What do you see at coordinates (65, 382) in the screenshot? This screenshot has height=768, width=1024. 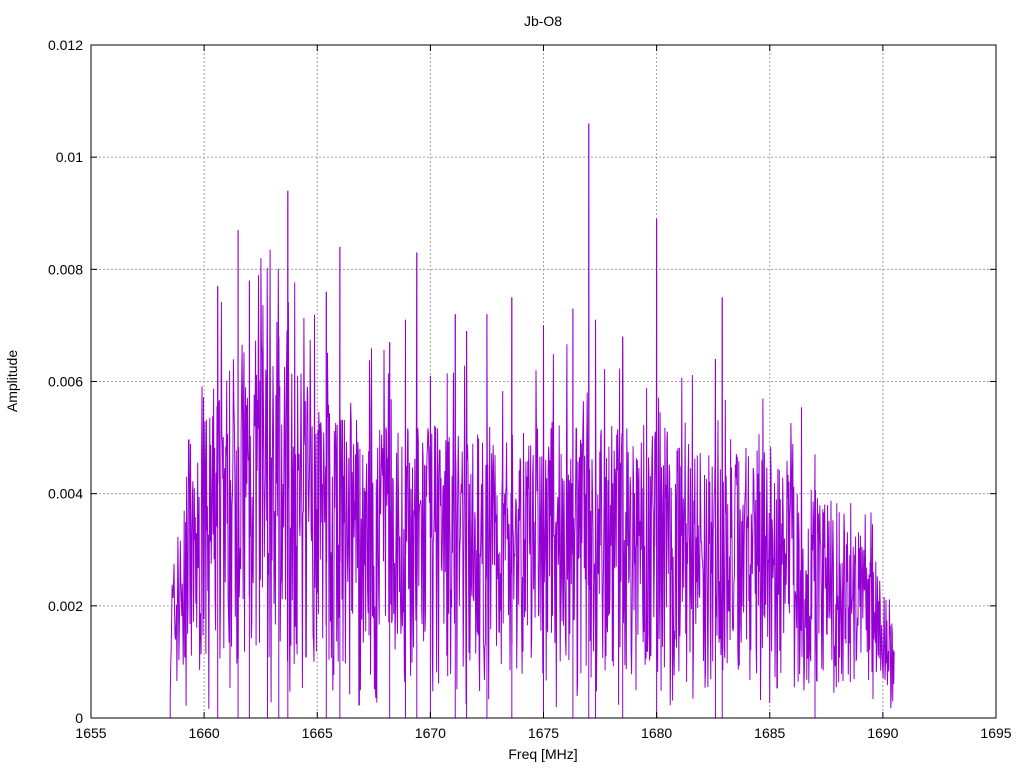 I see `y-tick-label: 0.006` at bounding box center [65, 382].